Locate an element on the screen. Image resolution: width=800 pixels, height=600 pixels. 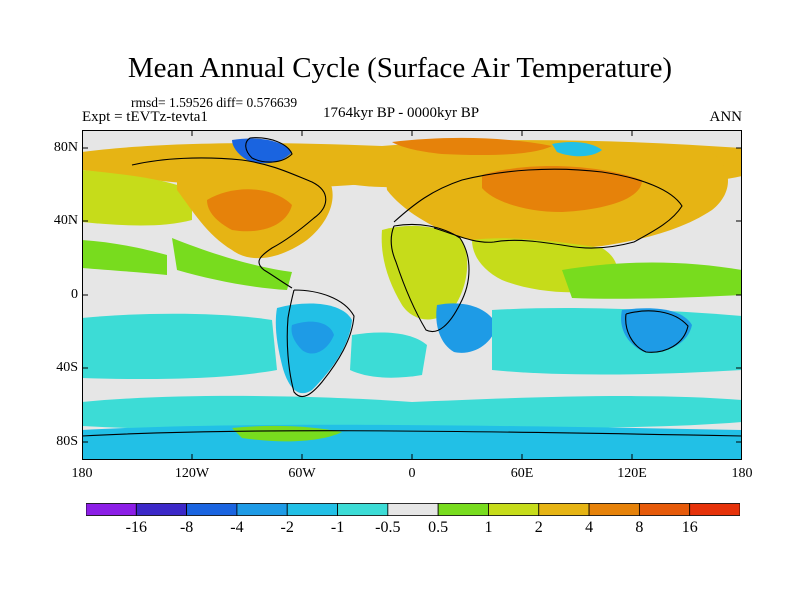
lat-label-40n: 40N is located at coordinates (65, 220).